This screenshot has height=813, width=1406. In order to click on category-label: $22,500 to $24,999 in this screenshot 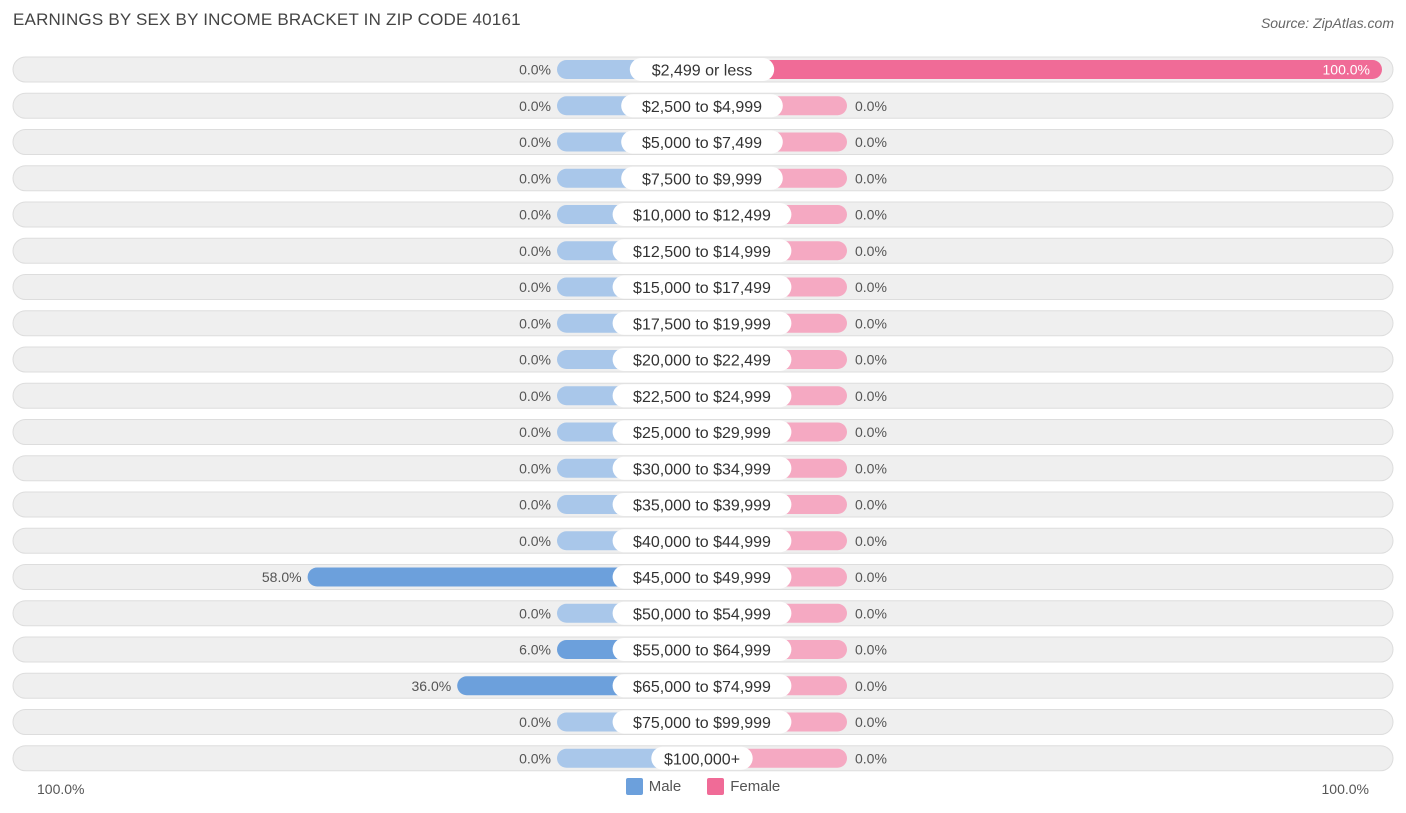, I will do `click(702, 397)`.